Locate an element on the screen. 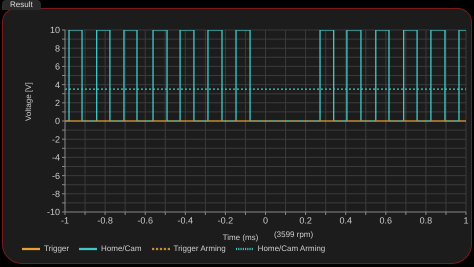 Image resolution: width=474 pixels, height=267 pixels. x-tick-label: 0.6 is located at coordinates (386, 220).